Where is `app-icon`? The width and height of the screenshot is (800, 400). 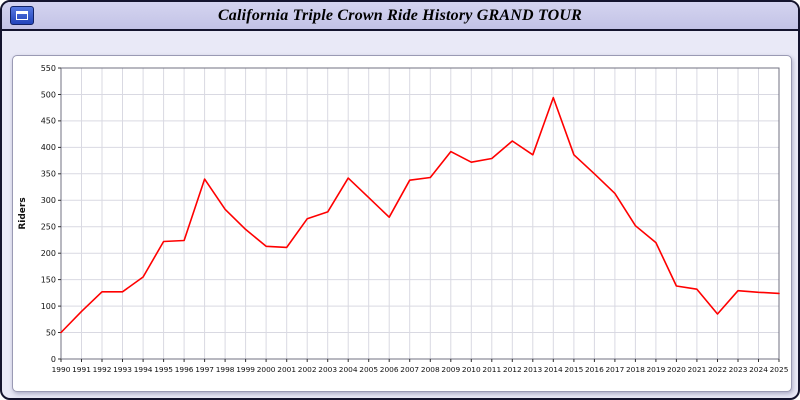 app-icon is located at coordinates (22, 15).